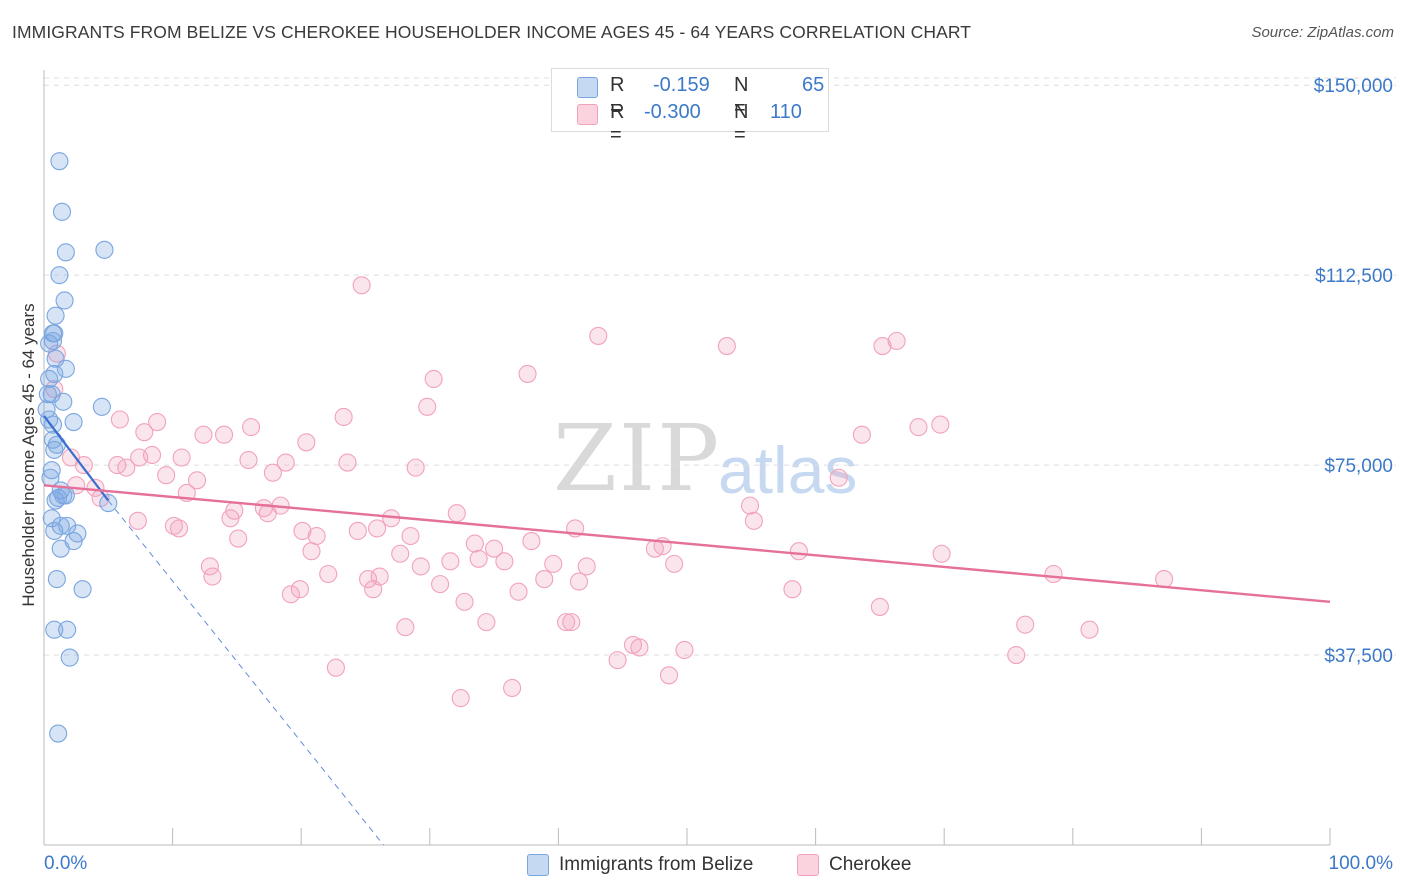  Describe the element at coordinates (65, 863) in the screenshot. I see `x-tick-label: 0.0%` at that location.